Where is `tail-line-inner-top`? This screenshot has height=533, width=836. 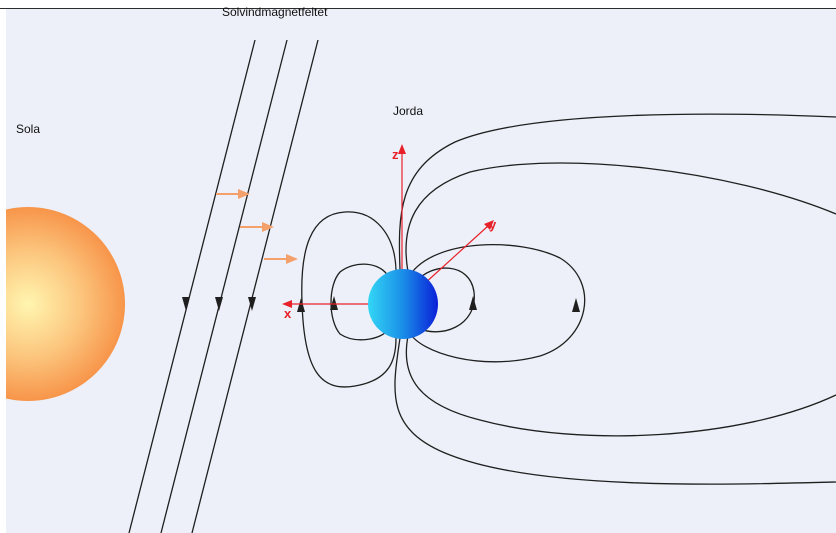
tail-line-inner-top is located at coordinates (620, 217).